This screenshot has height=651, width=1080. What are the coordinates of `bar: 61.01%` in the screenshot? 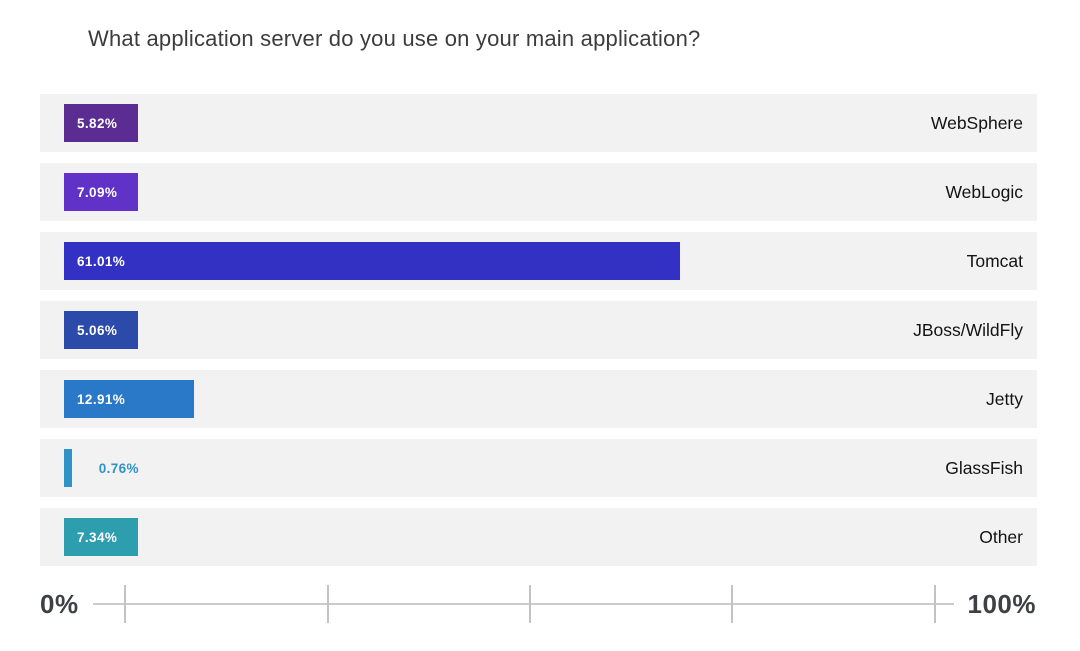 It's located at (372, 261).